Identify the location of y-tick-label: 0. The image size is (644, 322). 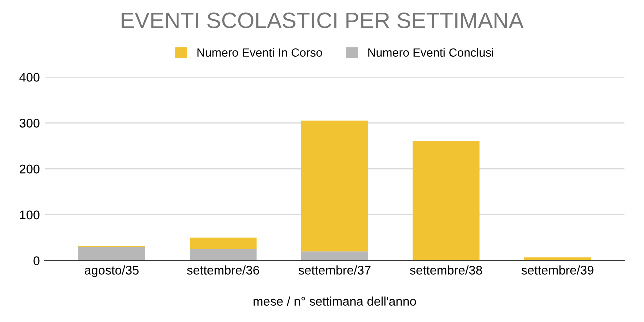
(37, 261).